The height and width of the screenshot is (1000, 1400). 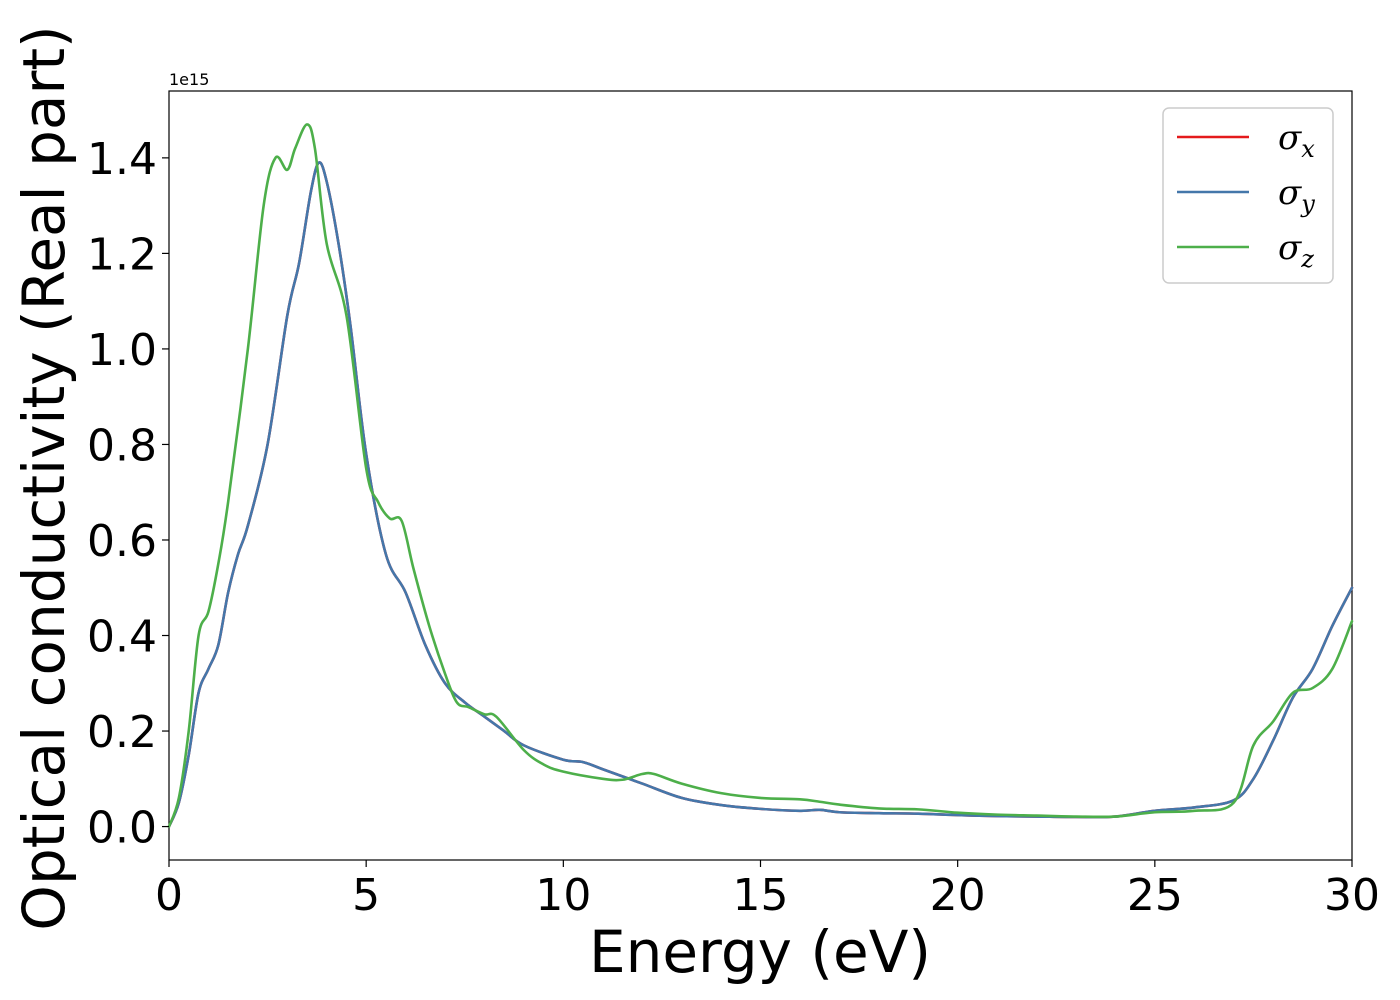 I want to click on y-tick-label: 0.4, so click(x=122, y=637).